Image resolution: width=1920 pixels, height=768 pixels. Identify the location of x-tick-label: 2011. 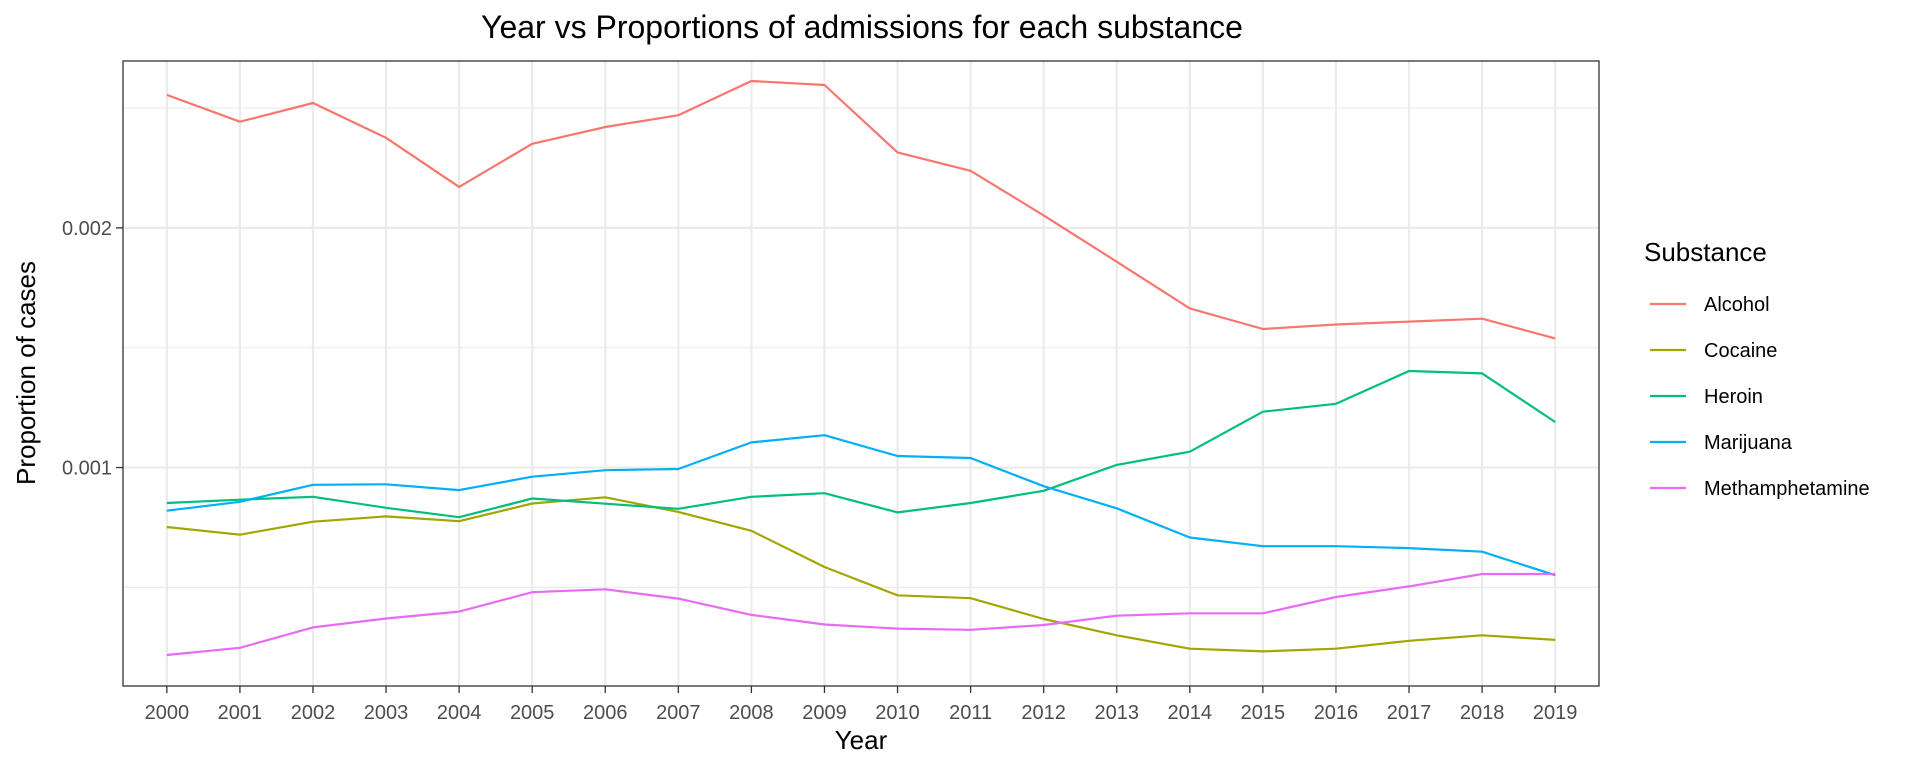
(970, 713).